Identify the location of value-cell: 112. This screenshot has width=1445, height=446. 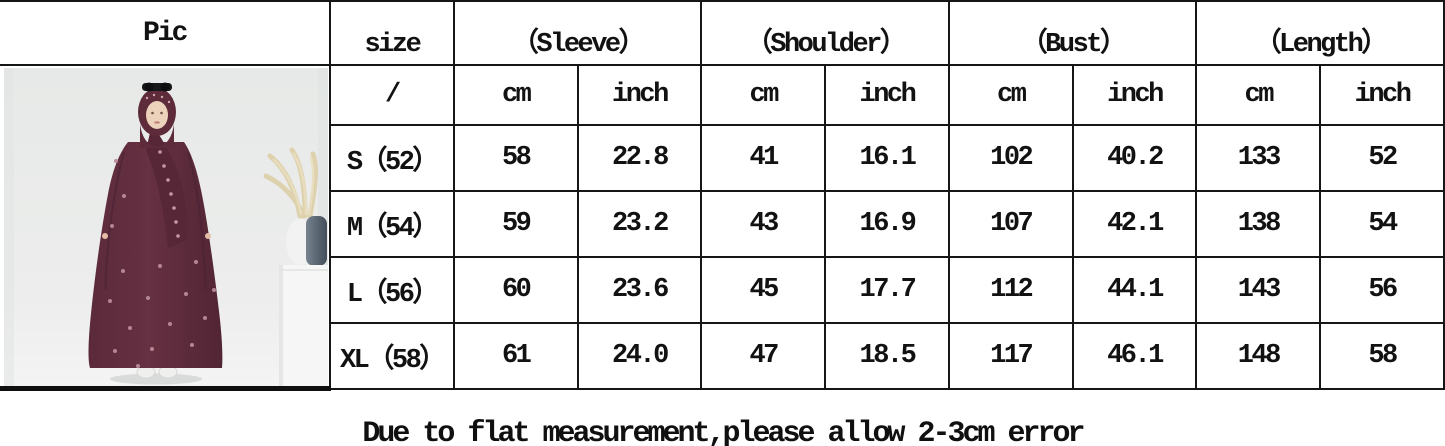
(1010, 289).